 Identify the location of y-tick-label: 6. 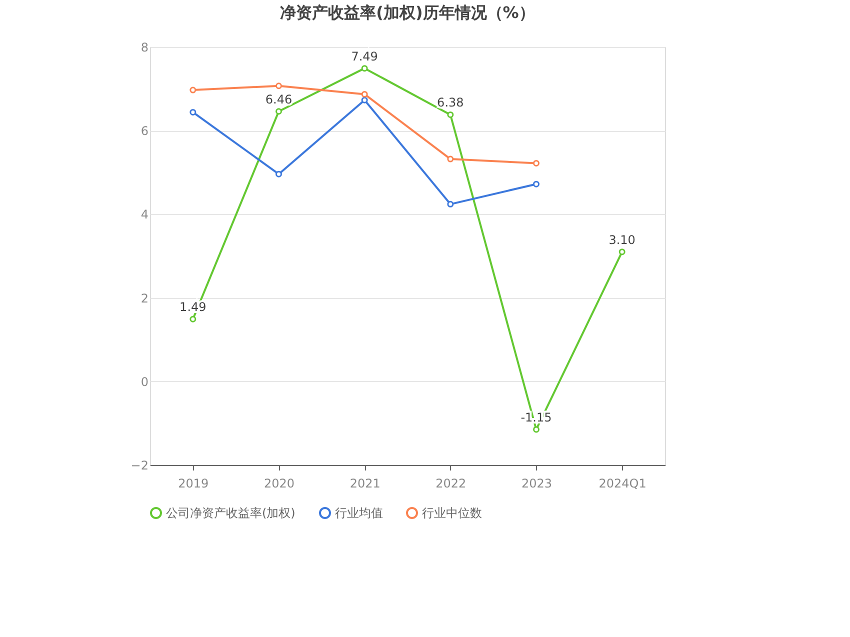
(144, 131).